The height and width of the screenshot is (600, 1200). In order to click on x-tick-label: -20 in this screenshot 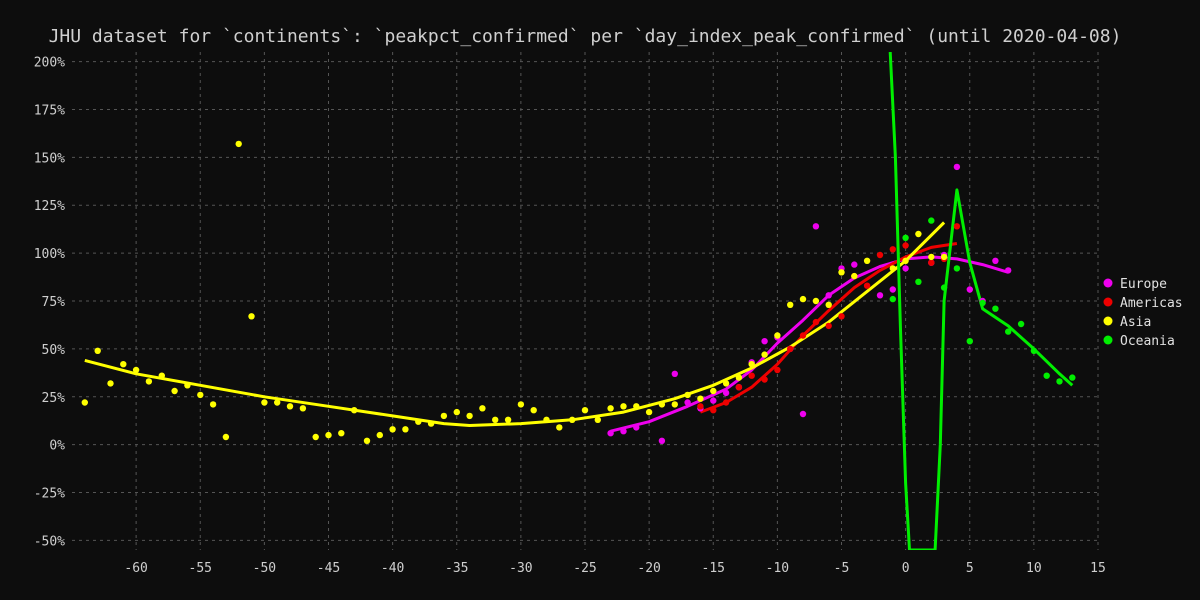, I will do `click(648, 568)`.